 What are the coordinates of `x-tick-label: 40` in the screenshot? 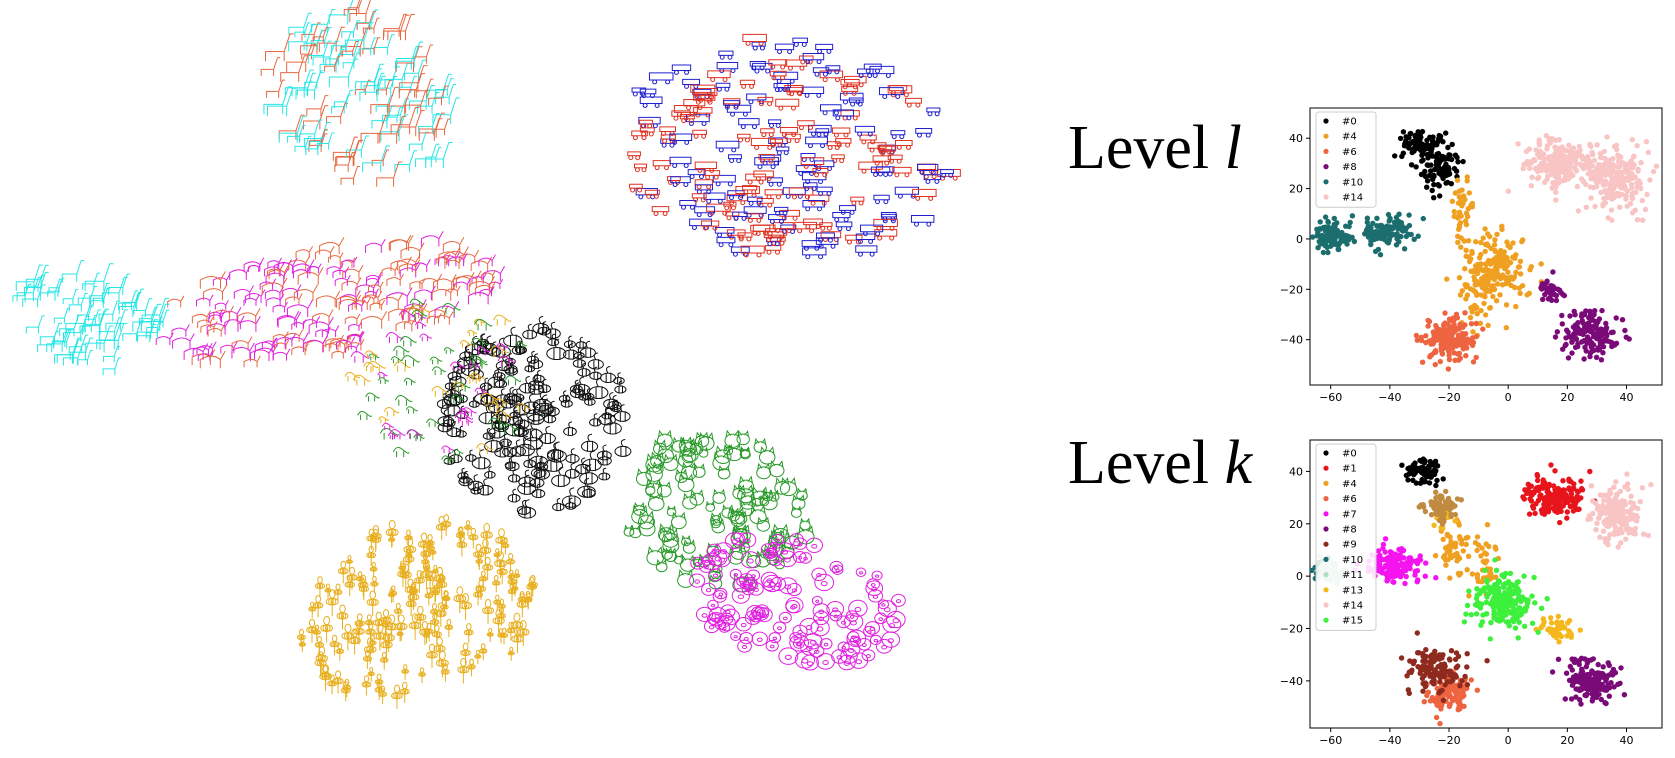 It's located at (1627, 740).